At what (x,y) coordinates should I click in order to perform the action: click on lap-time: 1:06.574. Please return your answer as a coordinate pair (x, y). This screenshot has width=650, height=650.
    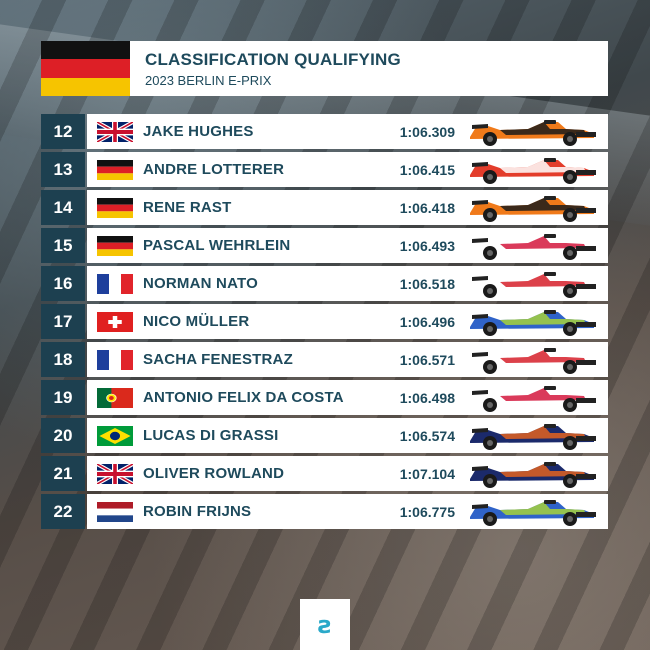
    Looking at the image, I should click on (427, 435).